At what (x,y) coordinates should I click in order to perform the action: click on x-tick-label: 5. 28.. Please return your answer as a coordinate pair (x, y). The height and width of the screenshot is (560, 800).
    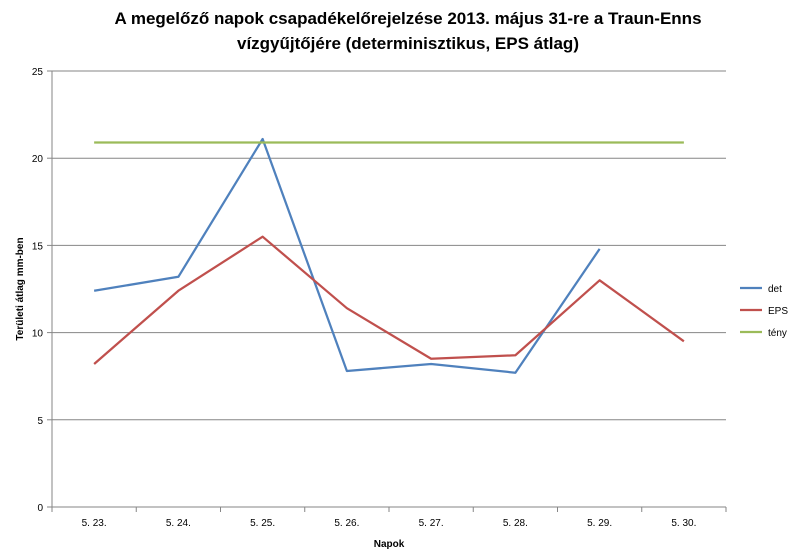
    Looking at the image, I should click on (515, 523).